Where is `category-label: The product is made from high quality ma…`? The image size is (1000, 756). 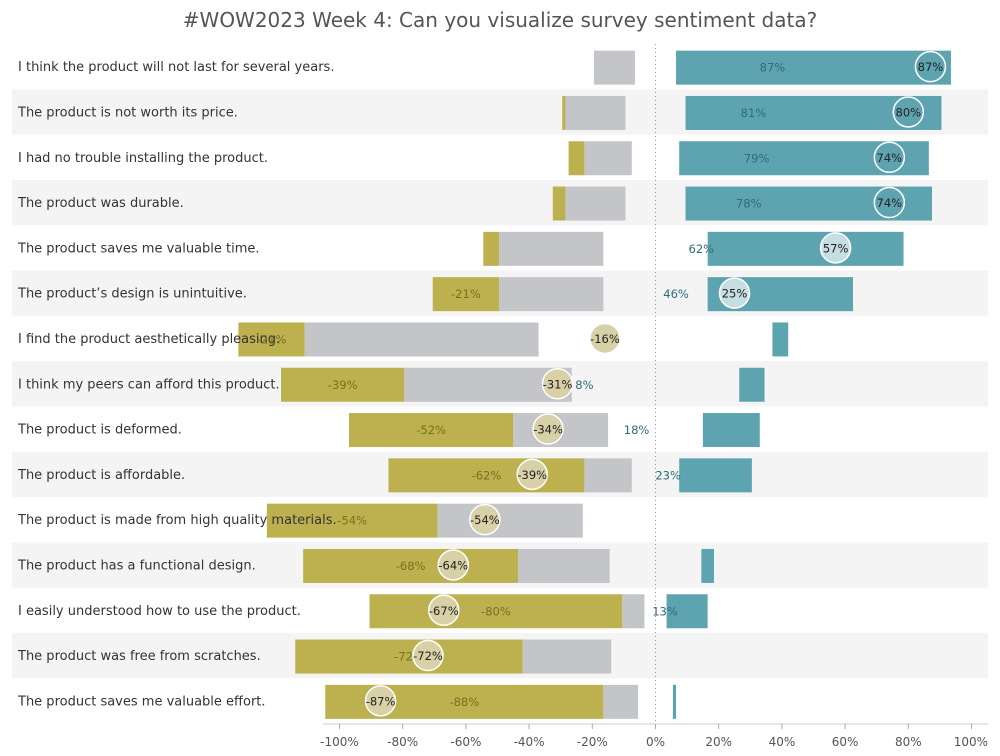
category-label: The product is made from high quality ma… is located at coordinates (177, 520).